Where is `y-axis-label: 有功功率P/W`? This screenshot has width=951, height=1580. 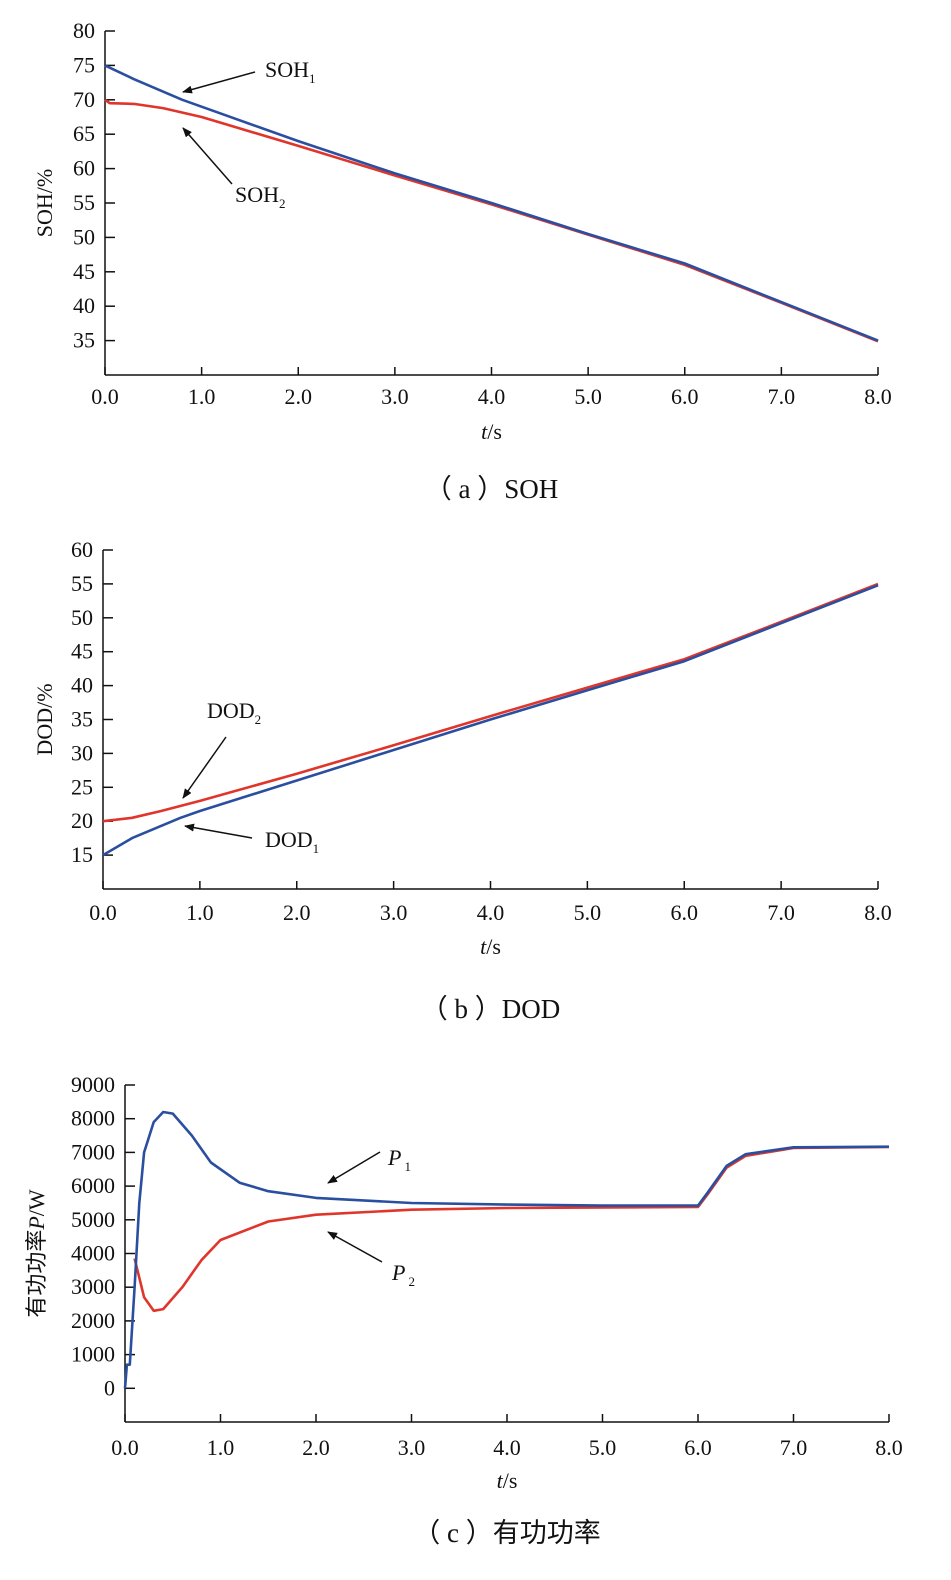
y-axis-label: 有功功率P/W is located at coordinates (36, 1253).